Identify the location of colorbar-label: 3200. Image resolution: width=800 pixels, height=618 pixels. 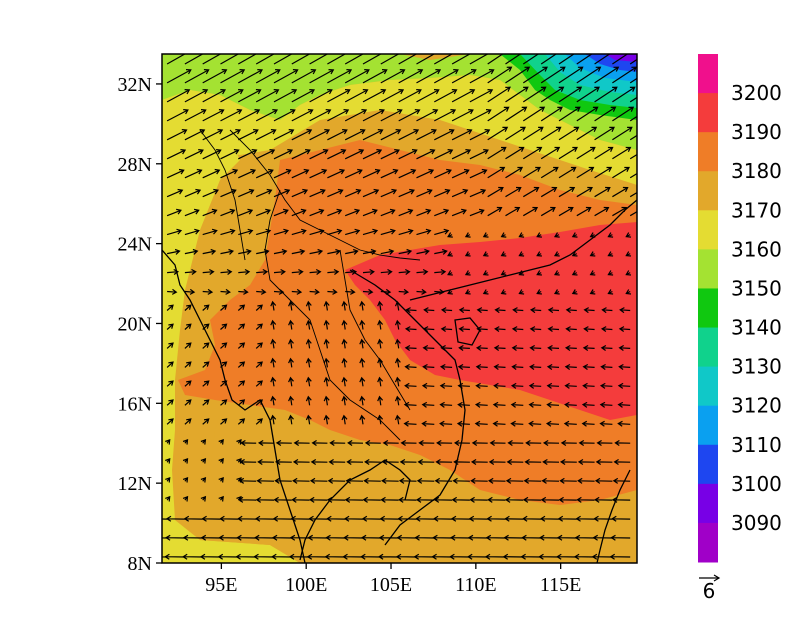
(756, 93).